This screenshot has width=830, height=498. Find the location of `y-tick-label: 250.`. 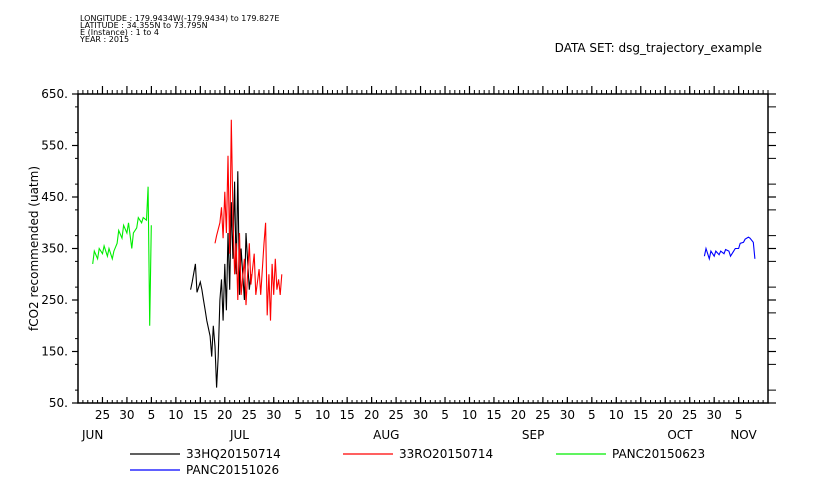

y-tick-label: 250. is located at coordinates (54, 300).